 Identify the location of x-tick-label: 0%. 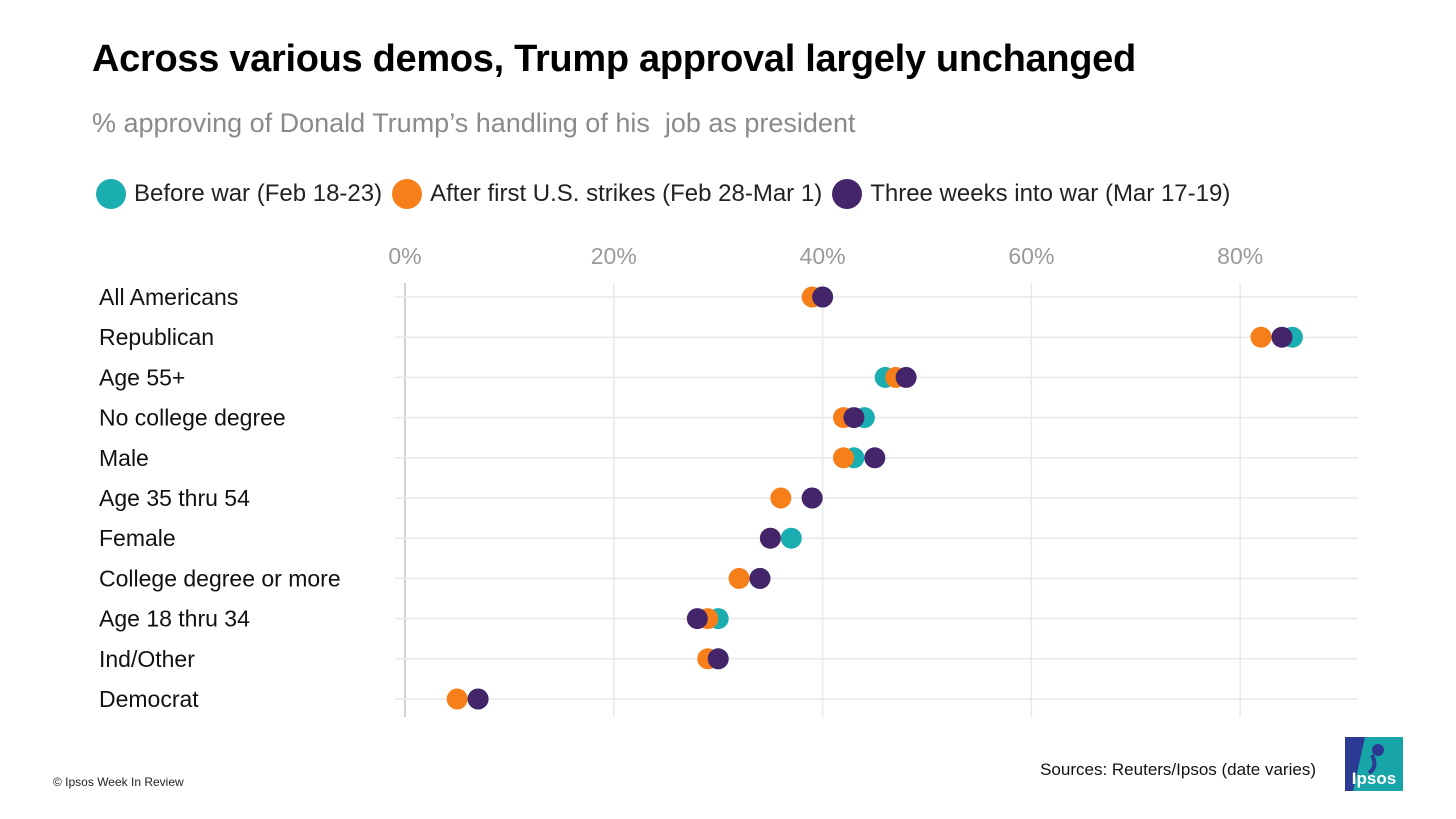
(404, 256).